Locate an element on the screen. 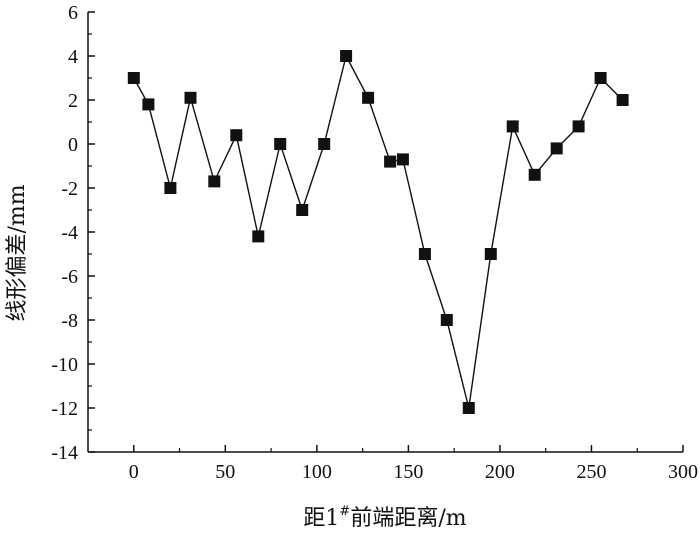  y-tick-label: -8 is located at coordinates (69, 321).